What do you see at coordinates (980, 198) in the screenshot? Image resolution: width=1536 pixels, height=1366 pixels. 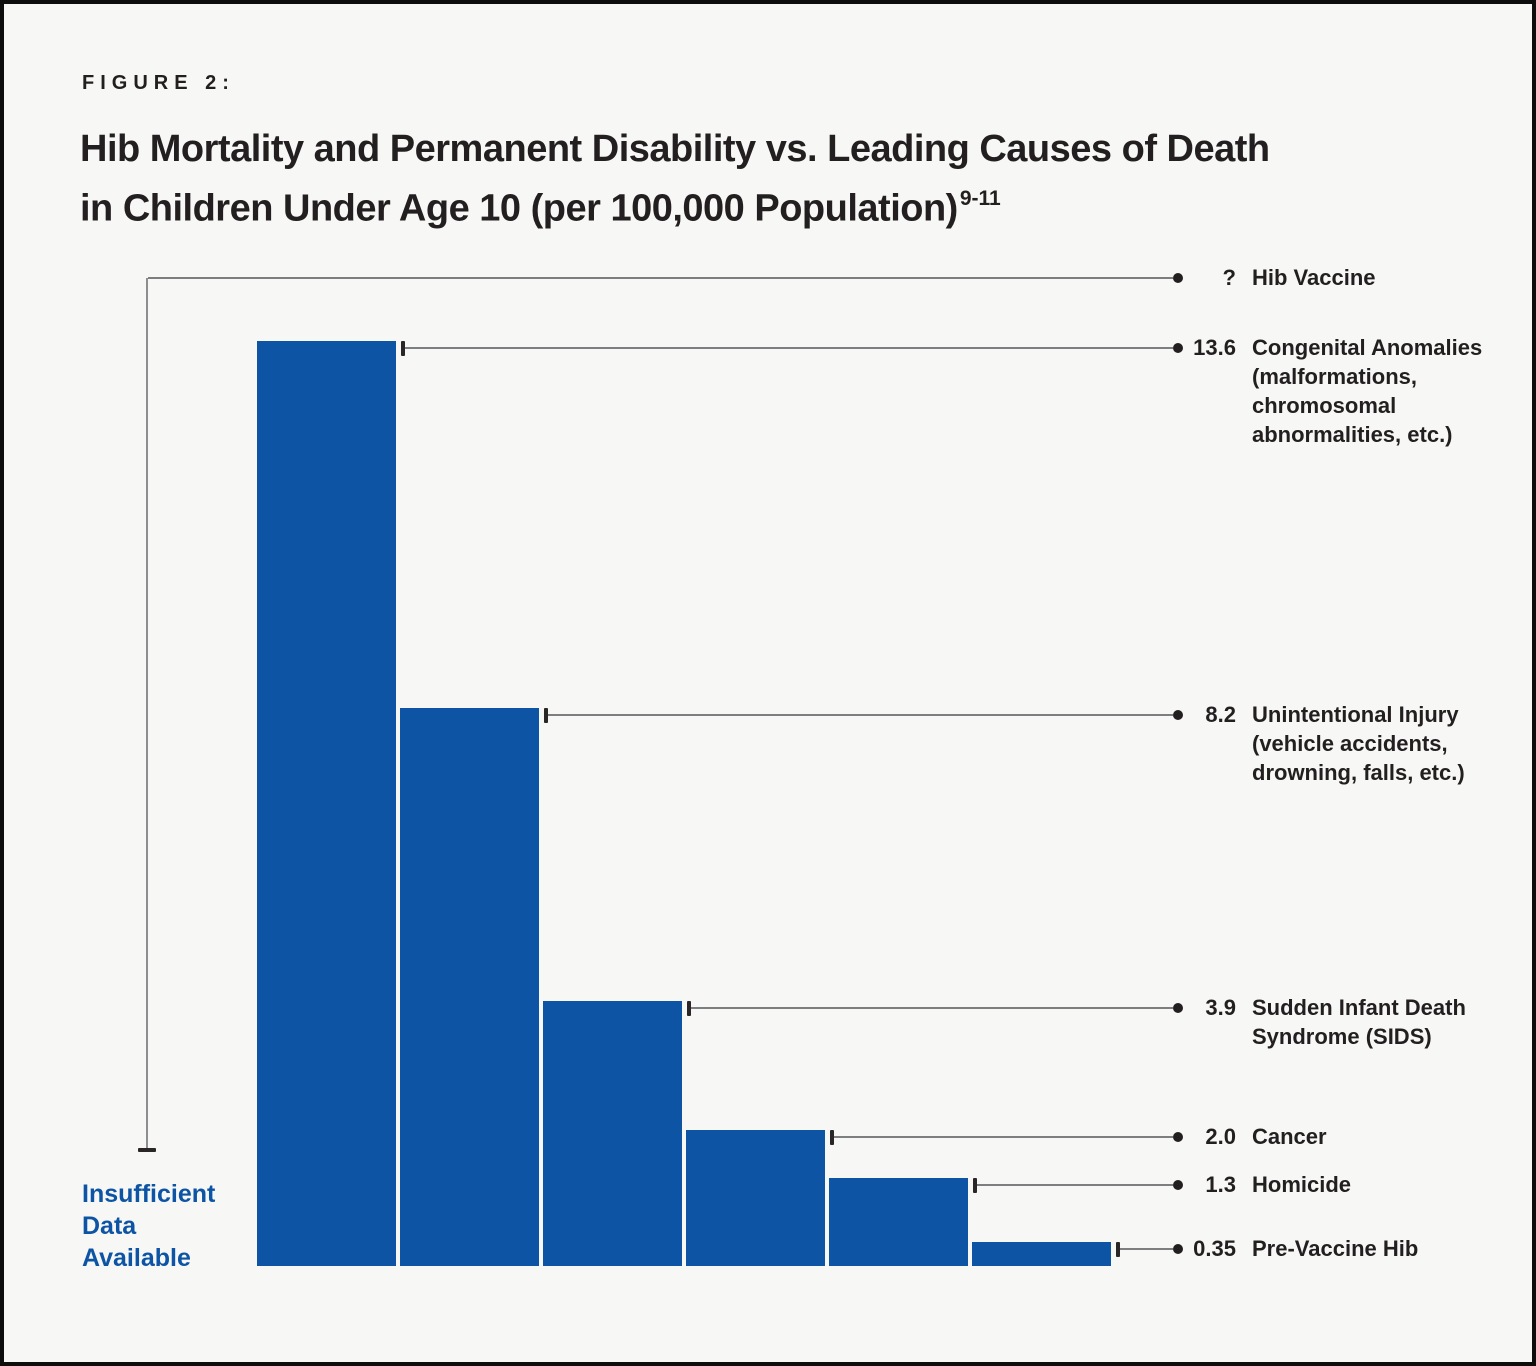 I see `figure-title-superscript: 9-11` at bounding box center [980, 198].